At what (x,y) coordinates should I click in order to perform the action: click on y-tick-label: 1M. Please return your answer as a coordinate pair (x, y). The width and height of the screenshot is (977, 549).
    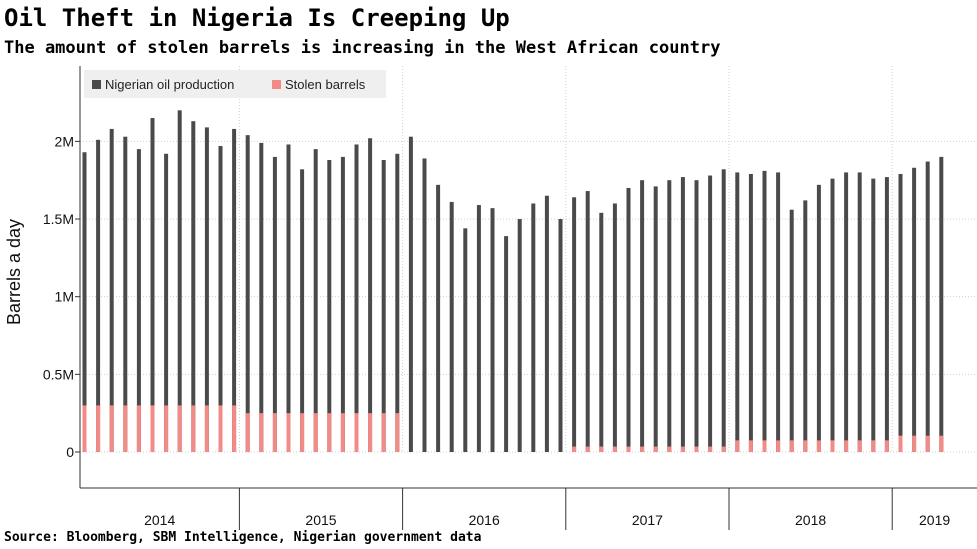
    Looking at the image, I should click on (64, 297).